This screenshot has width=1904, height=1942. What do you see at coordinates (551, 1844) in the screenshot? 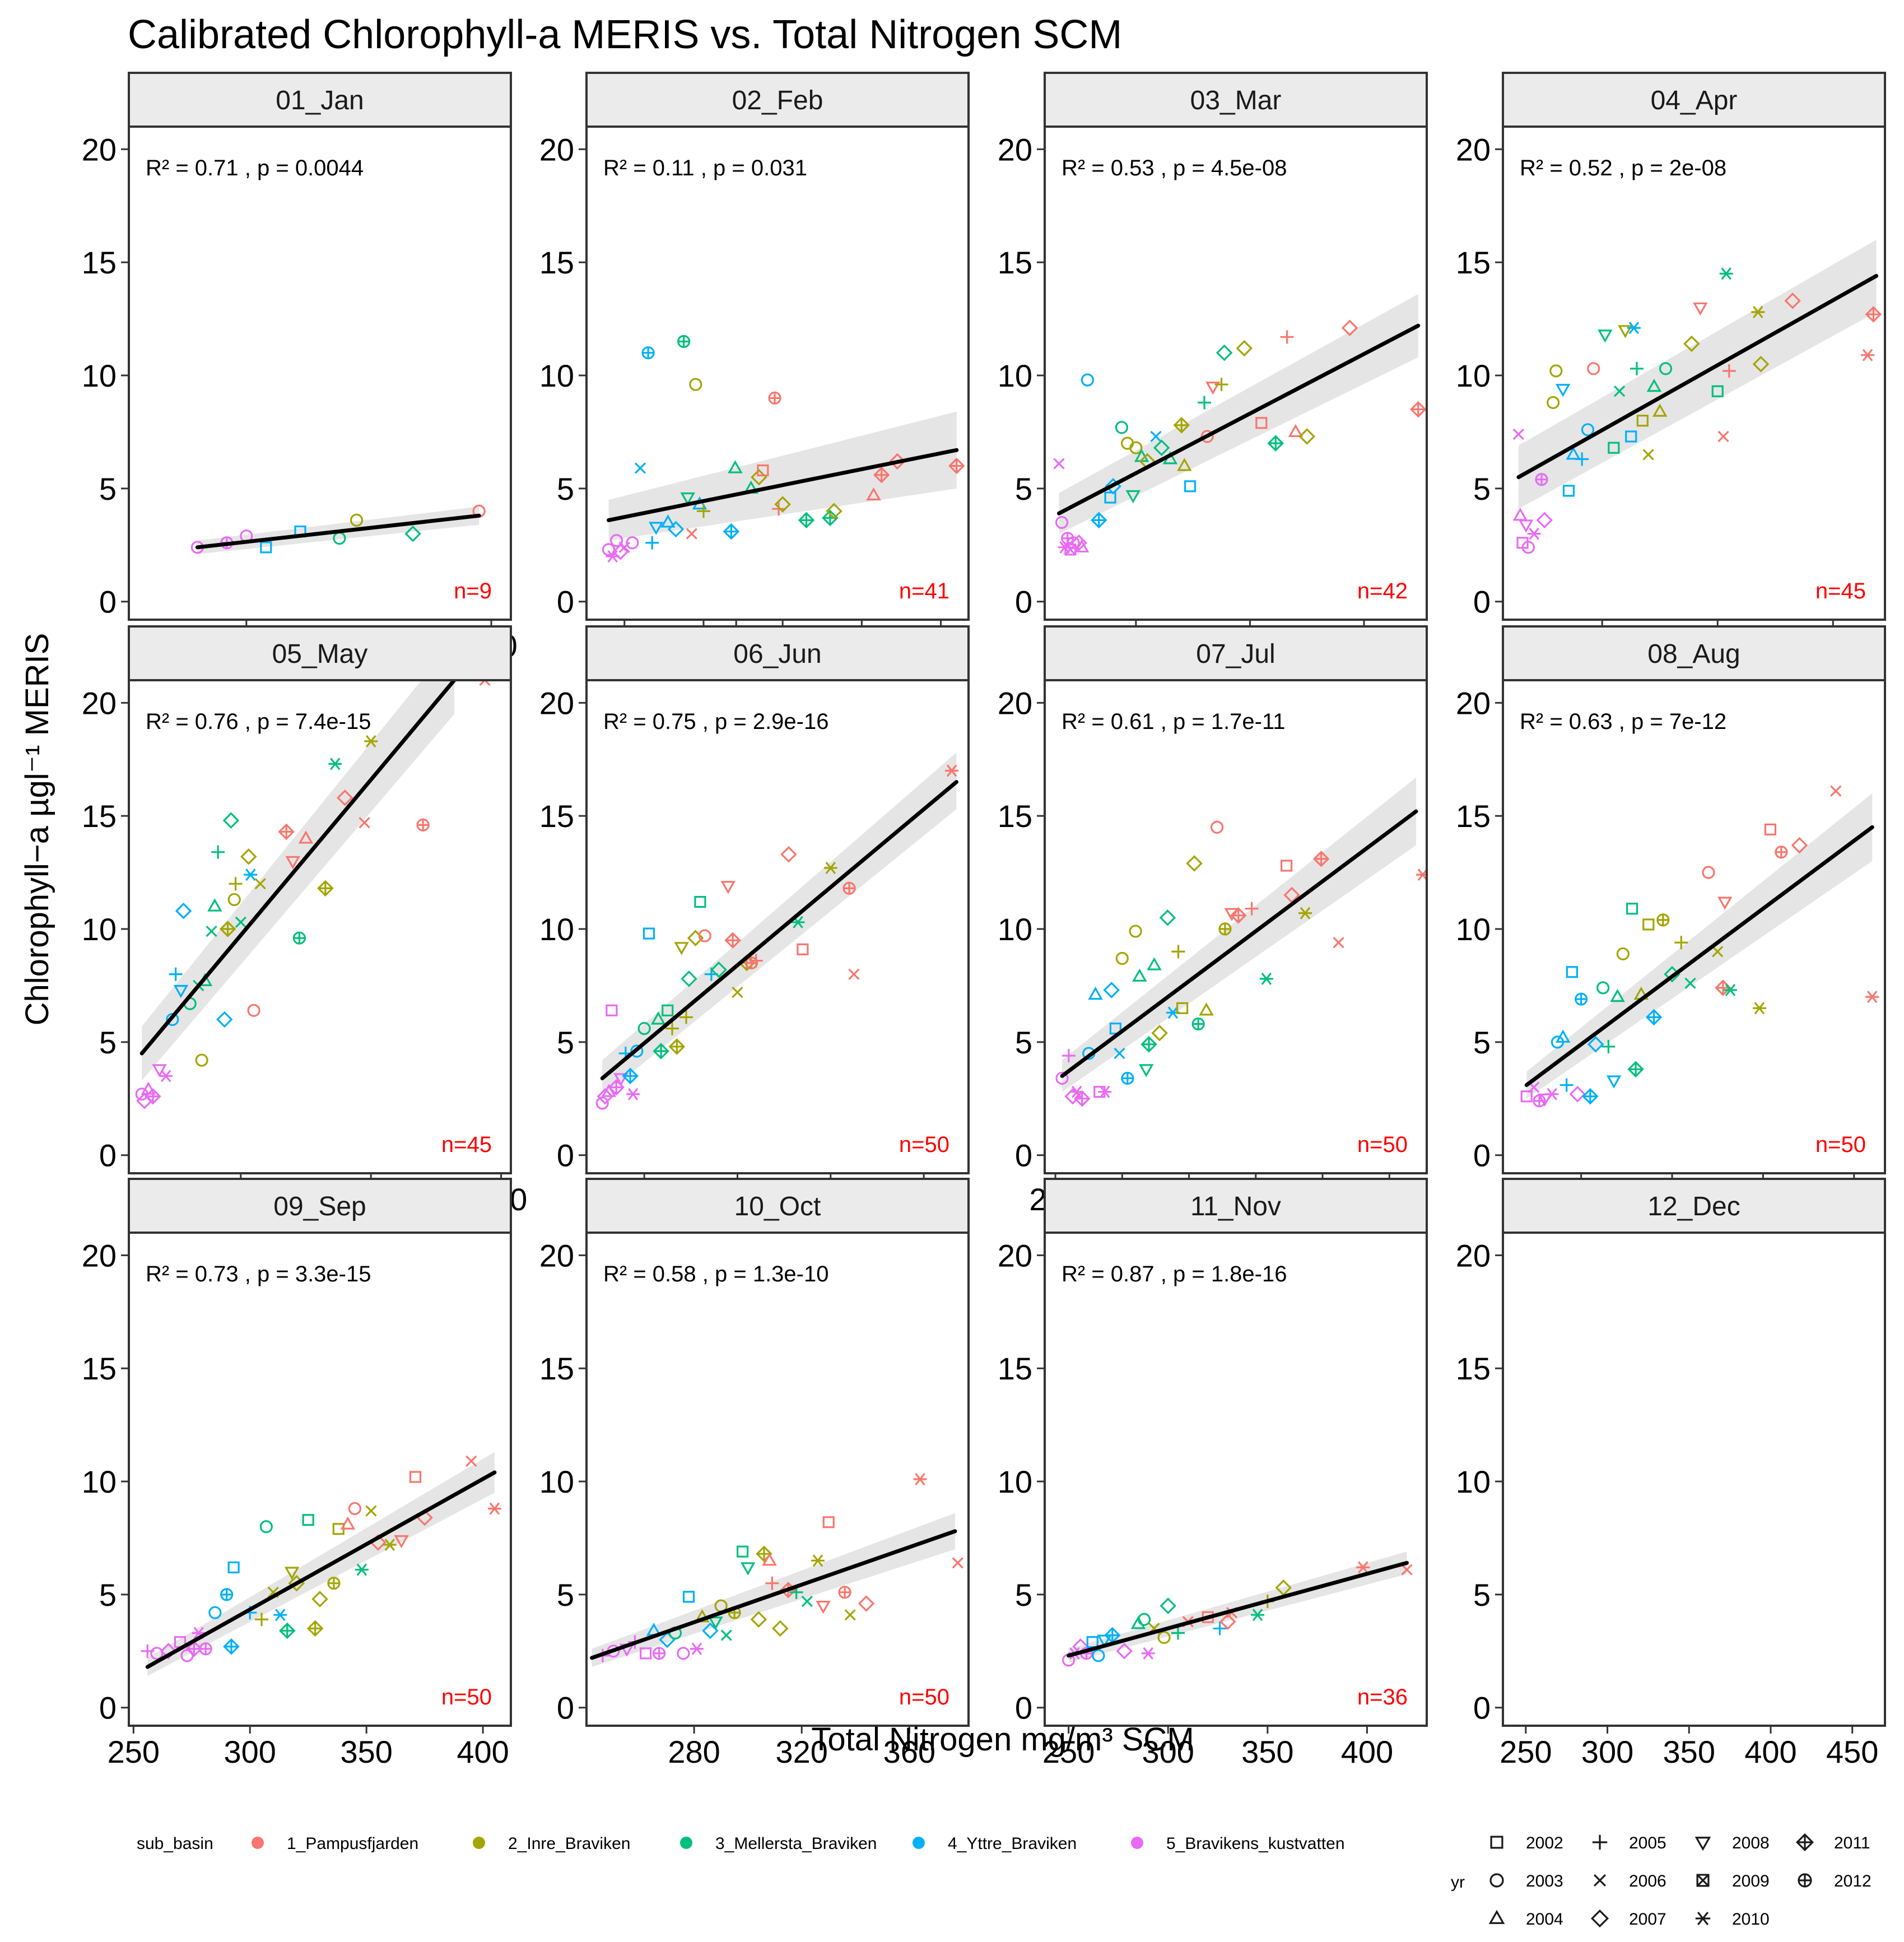
I see `legend-color-item: 2_Inre_Braviken` at bounding box center [551, 1844].